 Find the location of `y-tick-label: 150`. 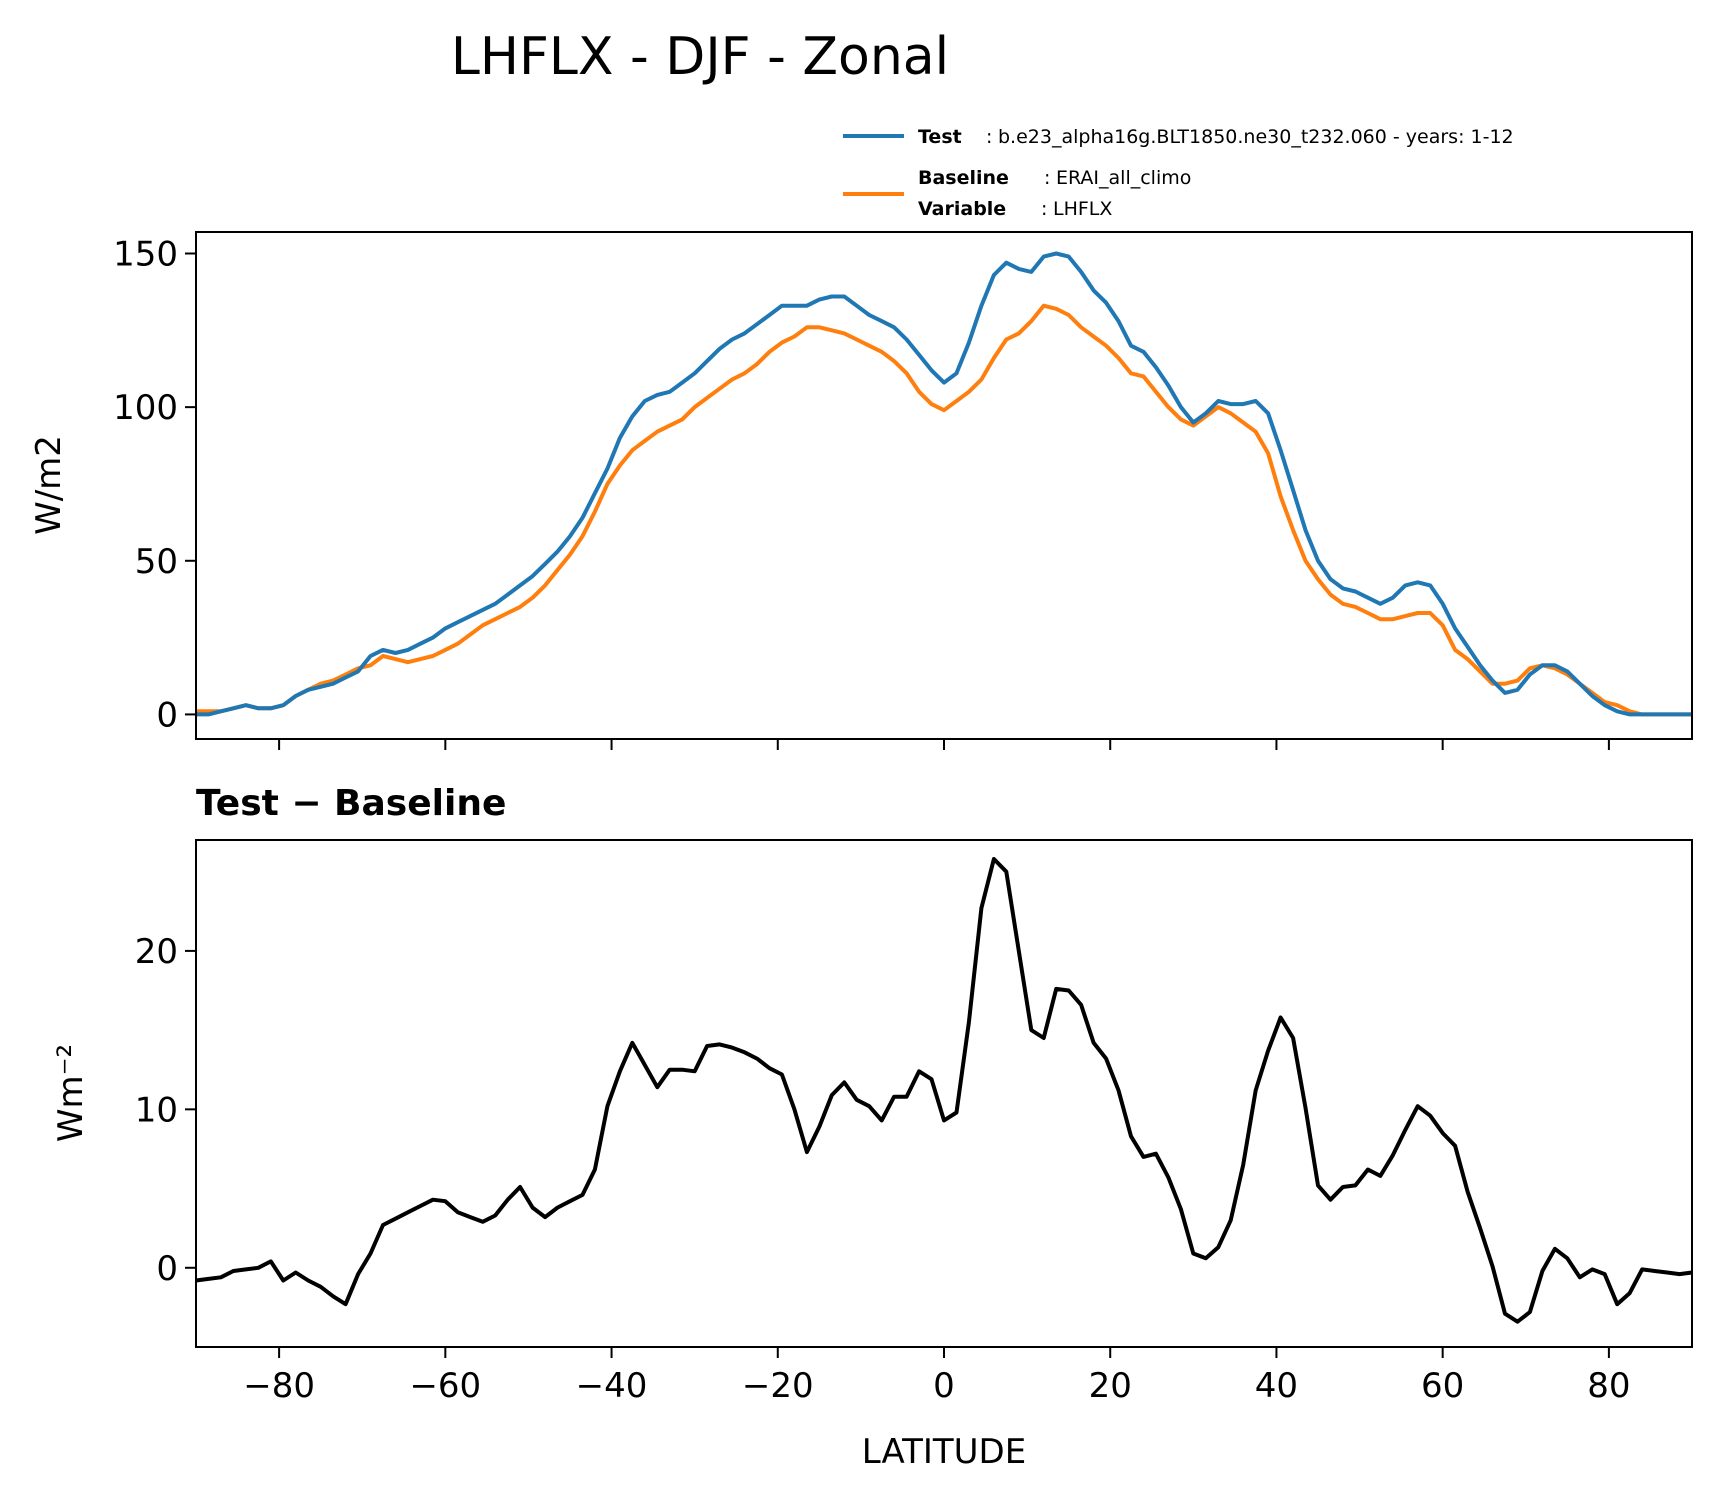

y-tick-label: 150 is located at coordinates (145, 255).